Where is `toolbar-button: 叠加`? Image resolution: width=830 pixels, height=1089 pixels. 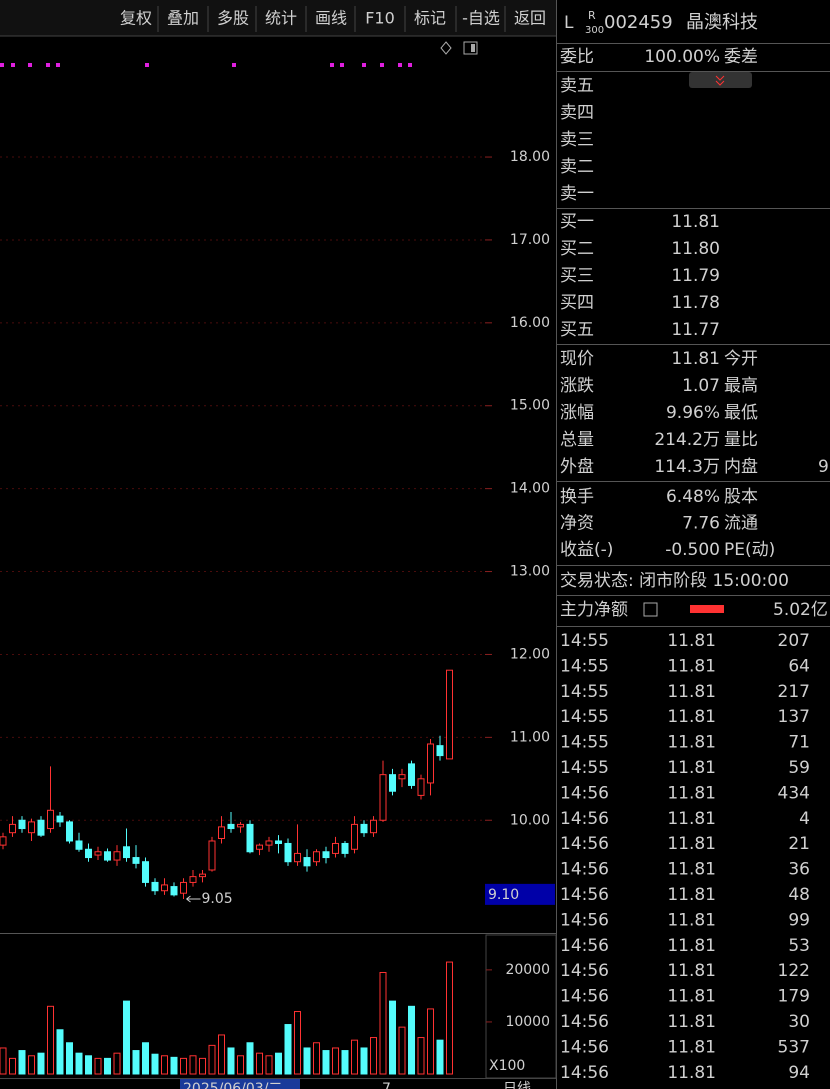
toolbar-button: 叠加 is located at coordinates (183, 18).